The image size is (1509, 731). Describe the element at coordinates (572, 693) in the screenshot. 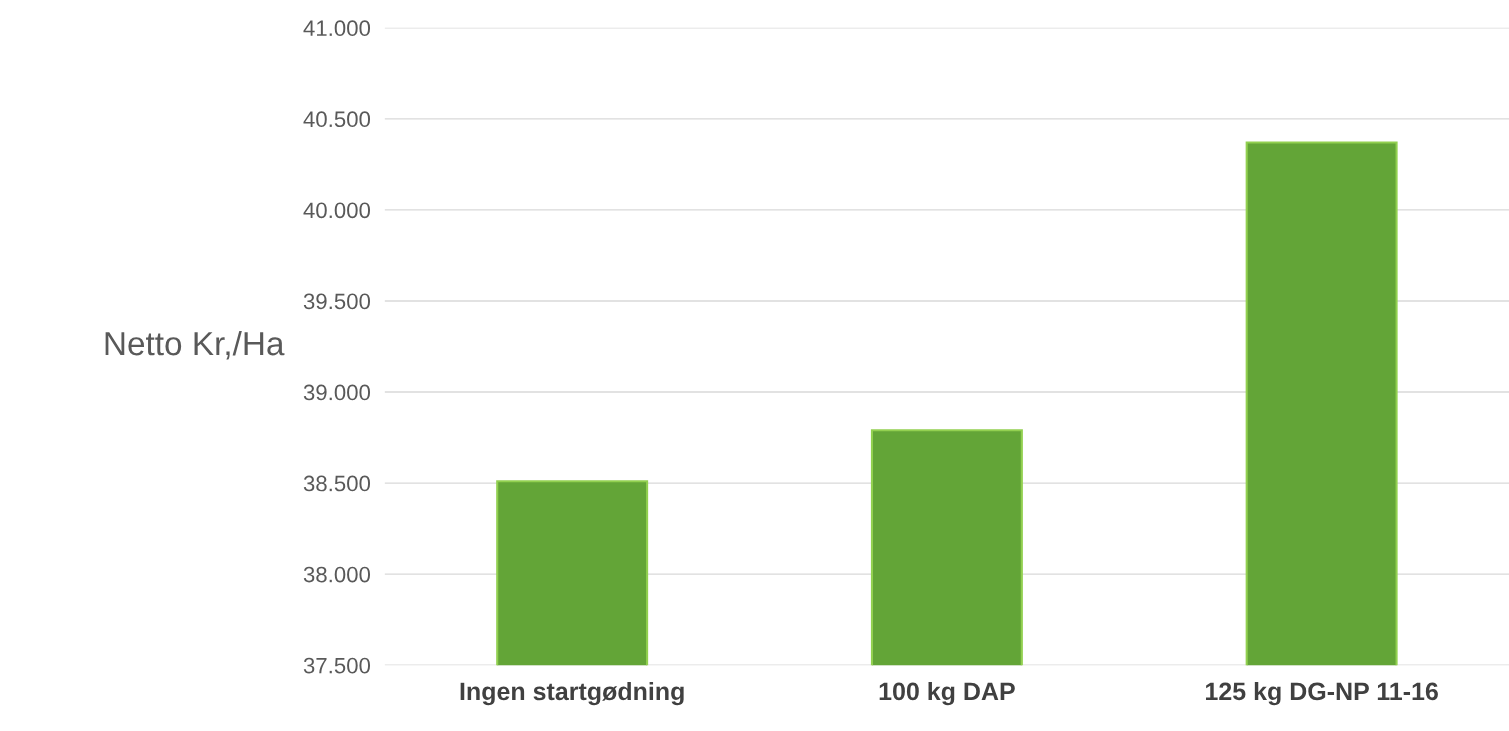

I see `x-tick-label: Ingen startgødning` at that location.